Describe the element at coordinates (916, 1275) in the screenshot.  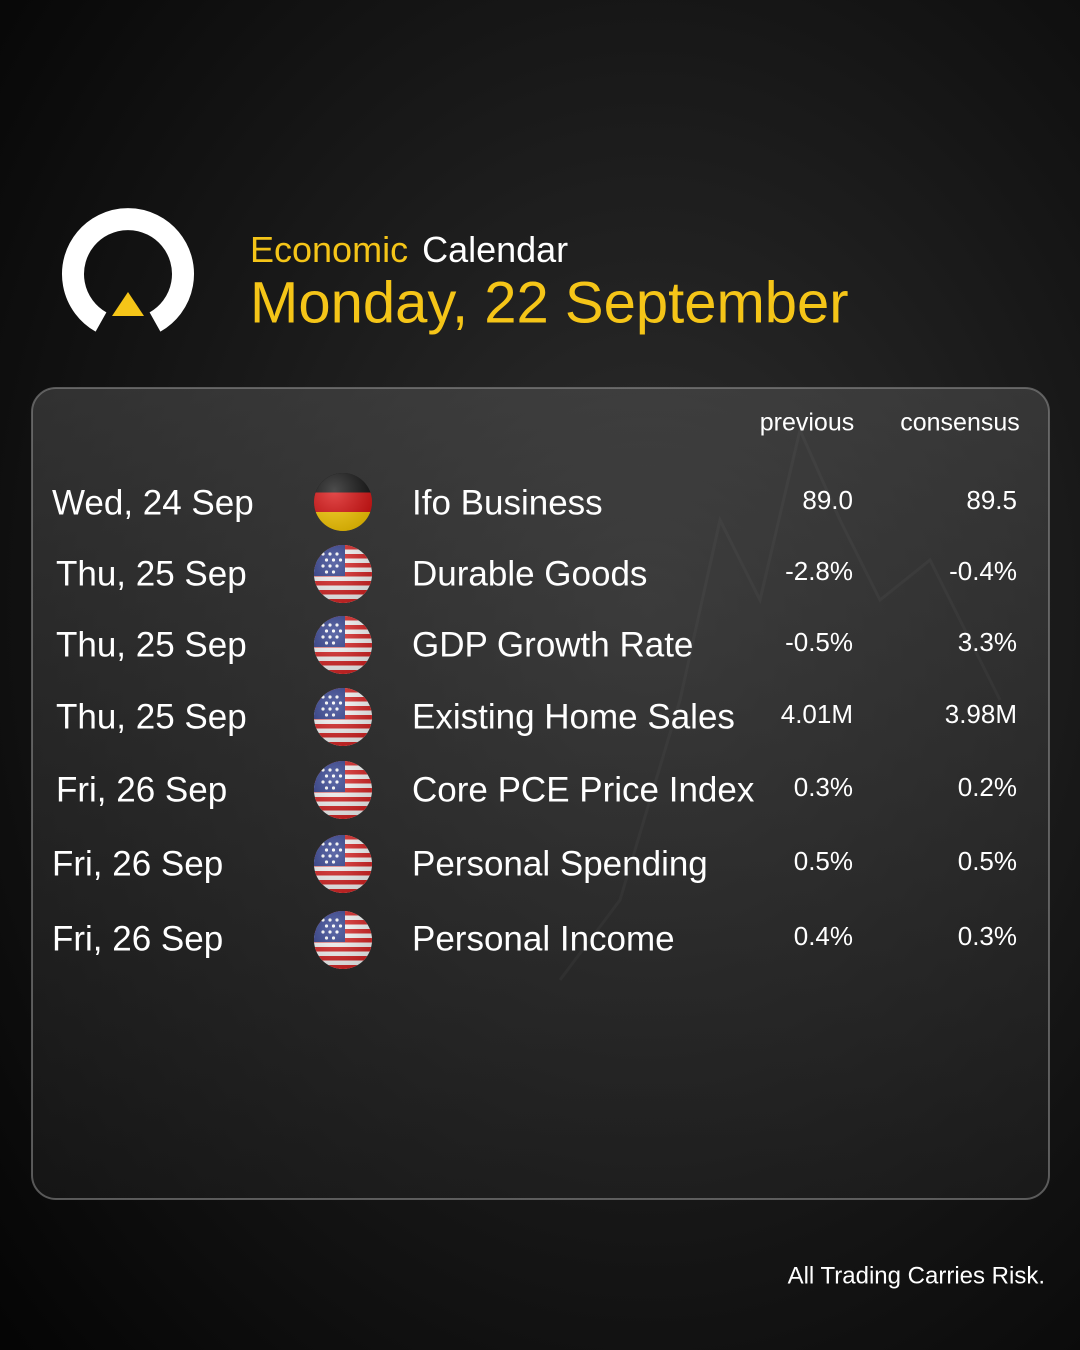
I see `footer: All Trading Carries Risk.` at that location.